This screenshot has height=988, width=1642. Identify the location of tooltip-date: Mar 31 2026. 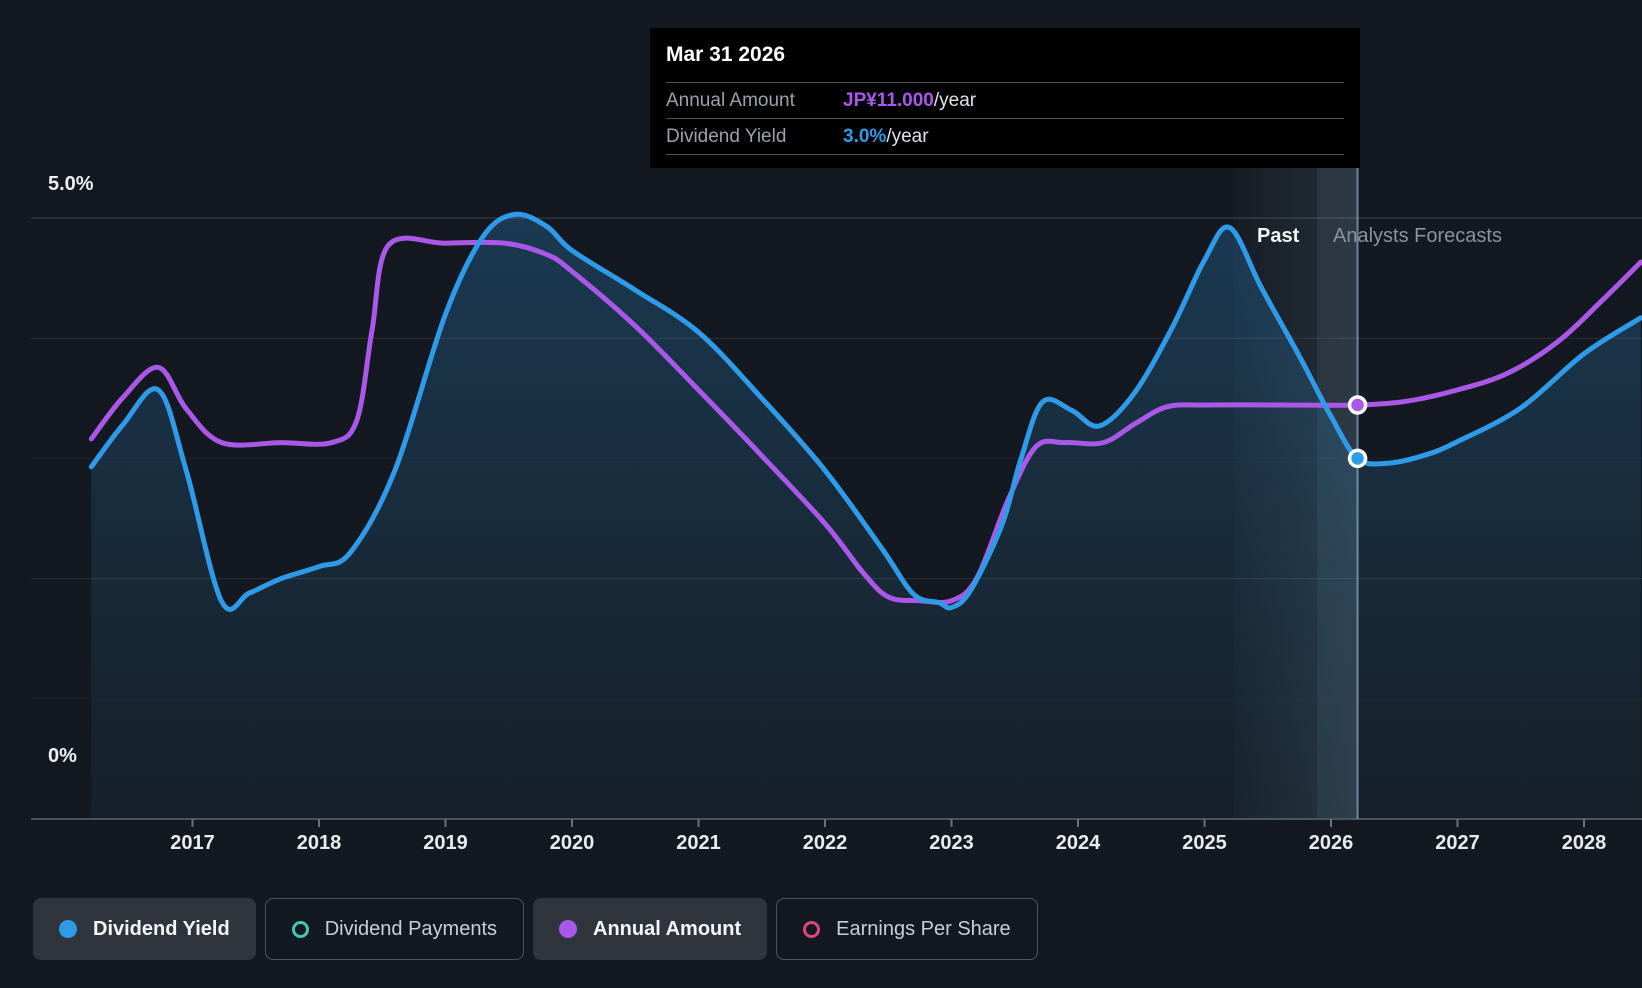
(726, 54).